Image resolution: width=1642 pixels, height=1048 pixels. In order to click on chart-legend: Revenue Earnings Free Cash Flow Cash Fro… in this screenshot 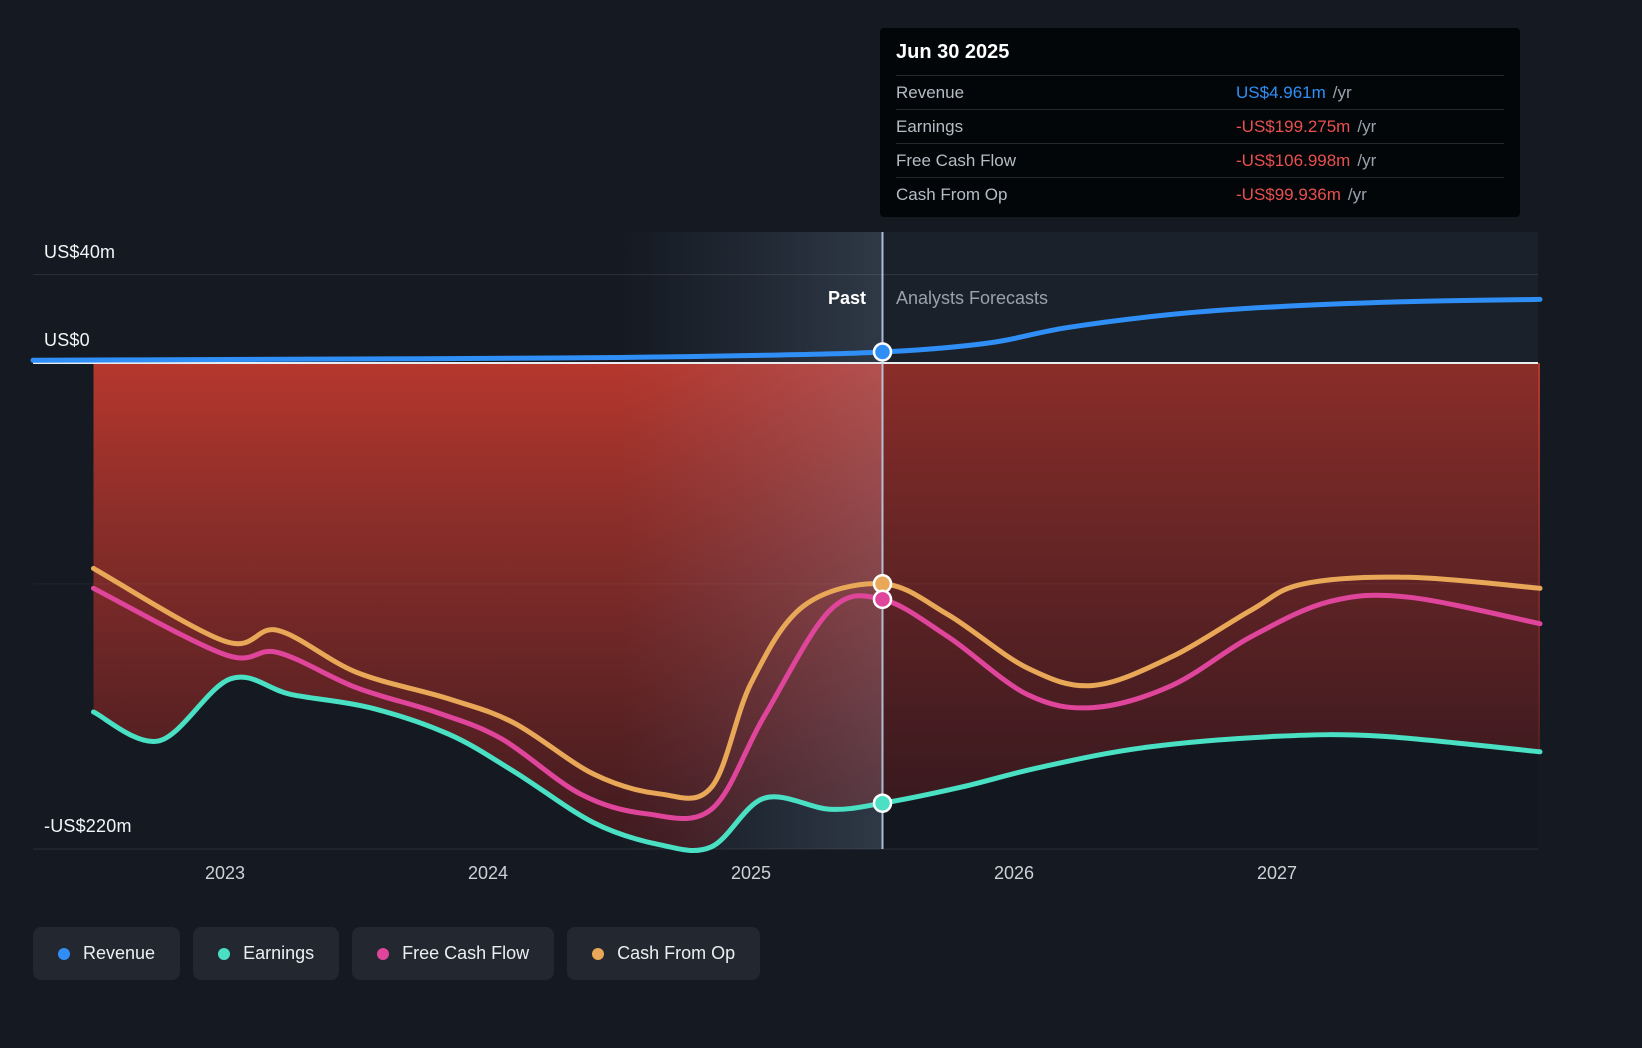, I will do `click(397, 953)`.